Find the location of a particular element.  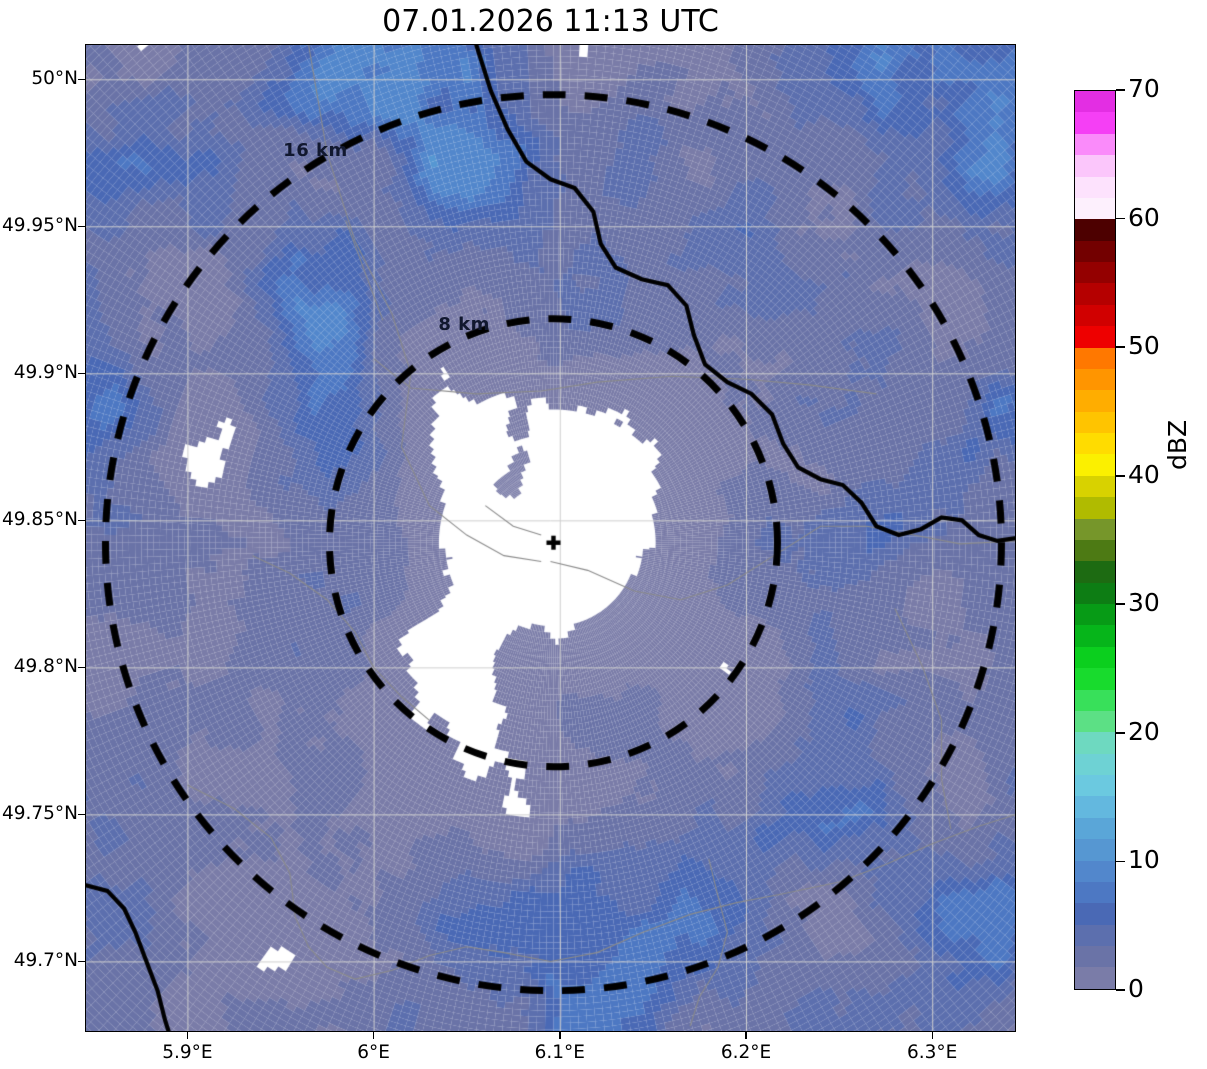

y-tick-label-2: 49.9°N is located at coordinates (45, 373).